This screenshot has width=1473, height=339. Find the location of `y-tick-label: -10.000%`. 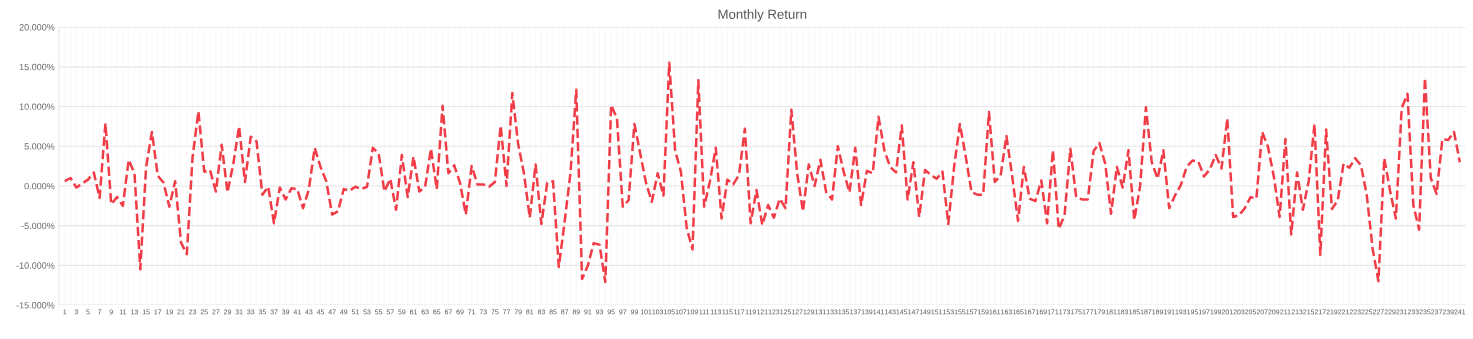

y-tick-label: -10.000% is located at coordinates (35, 265).